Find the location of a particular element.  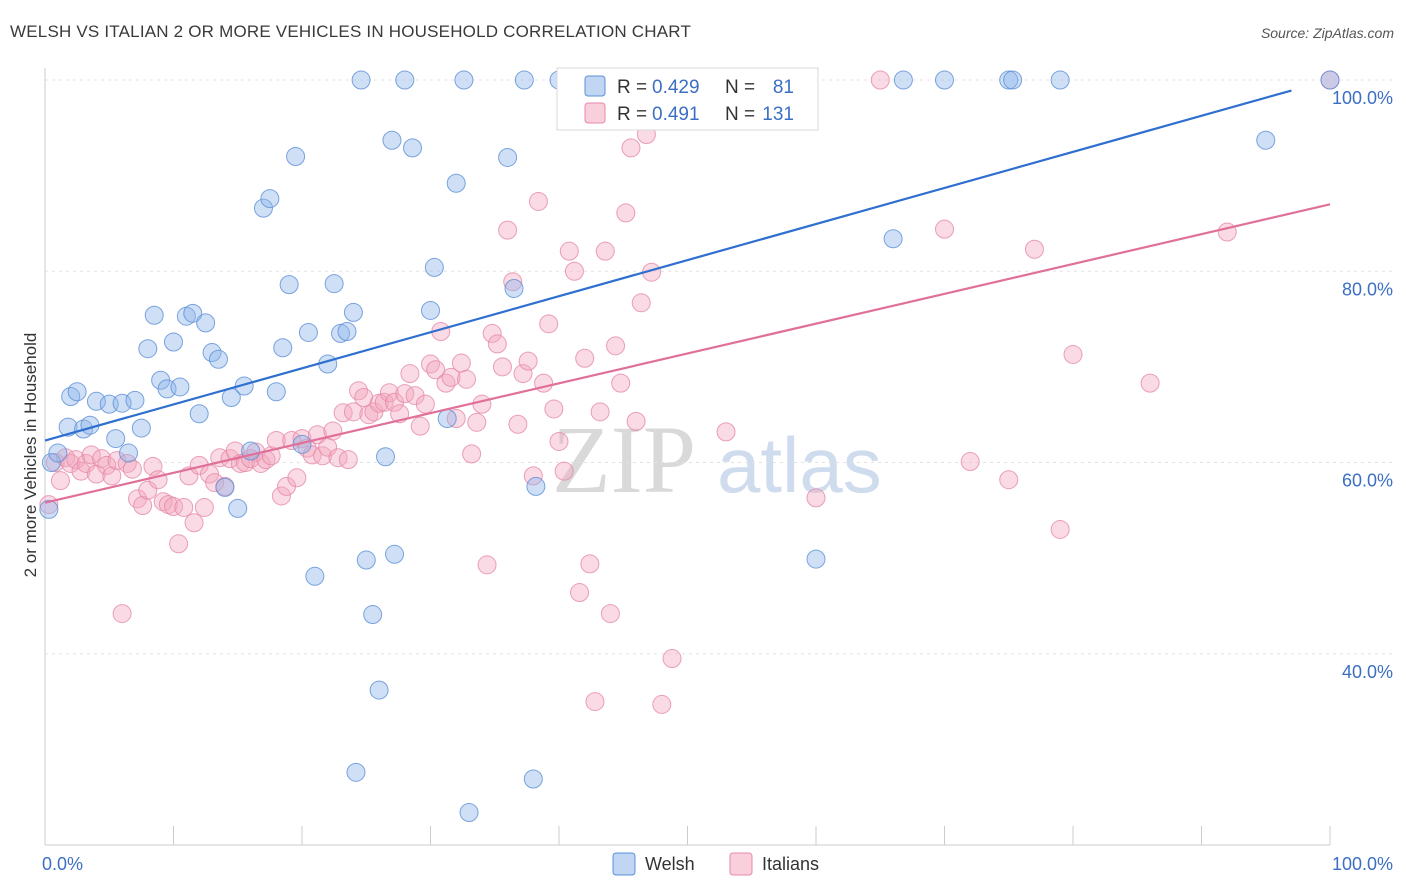

y-tick-label: 60.0% is located at coordinates (1367, 481).